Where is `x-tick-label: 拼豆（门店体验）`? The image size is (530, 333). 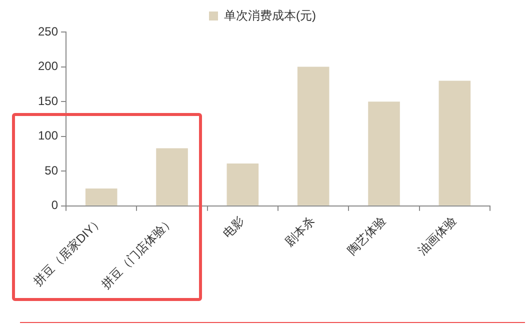
x-tick-label: 拼豆（门店体验） is located at coordinates (137, 253).